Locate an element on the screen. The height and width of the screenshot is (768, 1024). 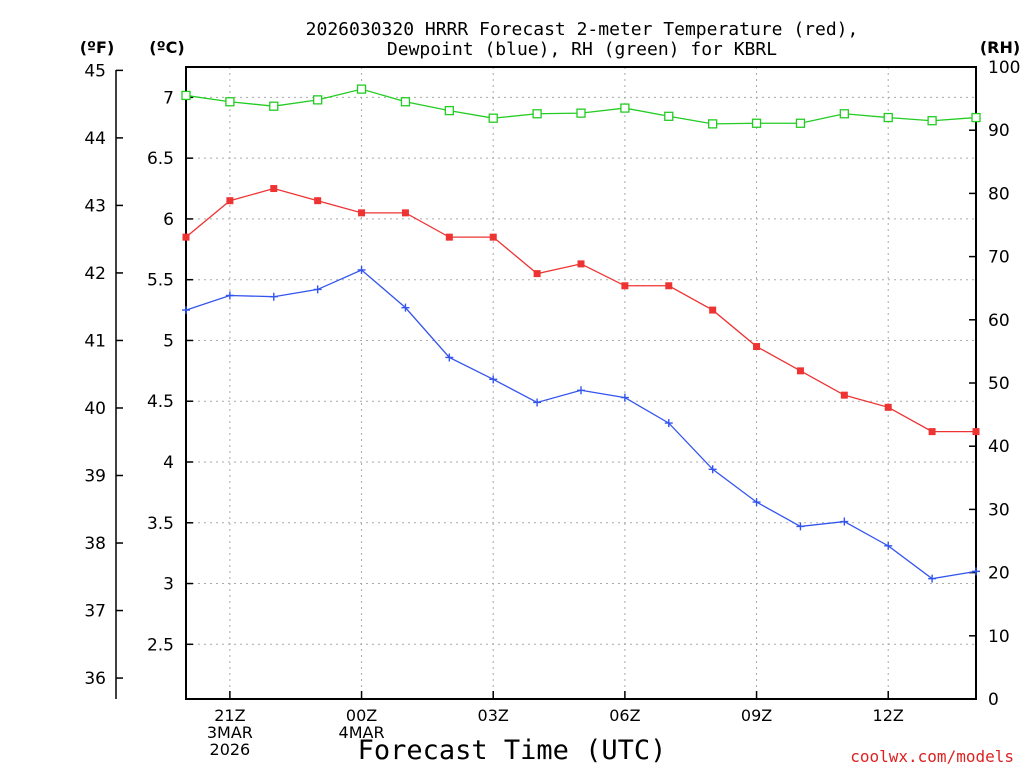
x-tick-label: 2026 is located at coordinates (230, 749).